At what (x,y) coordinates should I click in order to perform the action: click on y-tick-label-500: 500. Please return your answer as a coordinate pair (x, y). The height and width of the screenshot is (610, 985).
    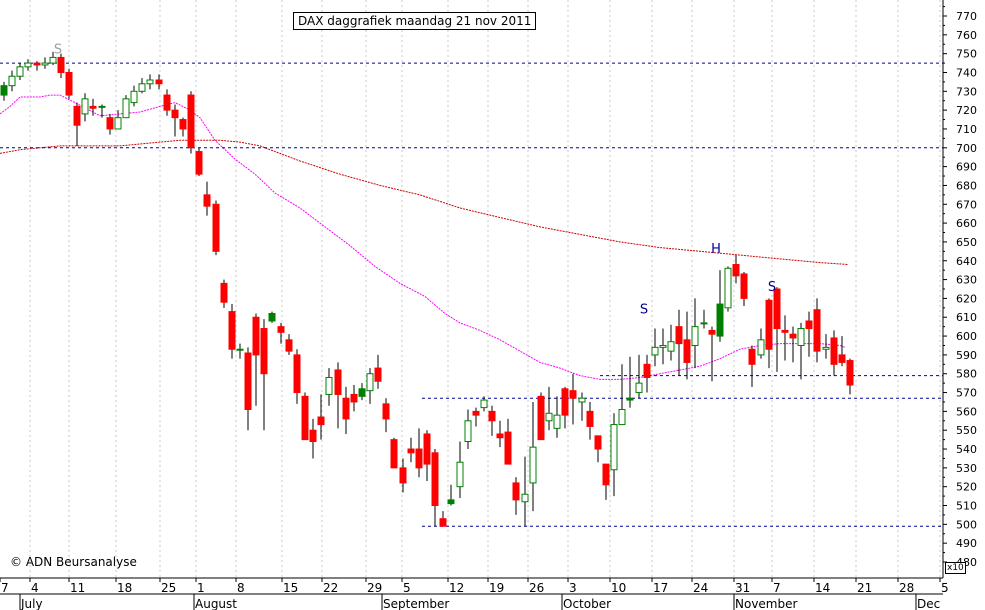
    Looking at the image, I should click on (966, 524).